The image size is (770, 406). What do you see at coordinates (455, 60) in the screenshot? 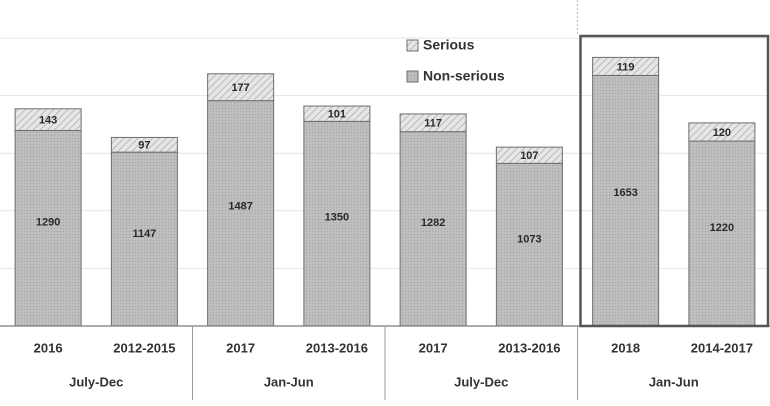
I see `legend: Serious Non-serious` at bounding box center [455, 60].